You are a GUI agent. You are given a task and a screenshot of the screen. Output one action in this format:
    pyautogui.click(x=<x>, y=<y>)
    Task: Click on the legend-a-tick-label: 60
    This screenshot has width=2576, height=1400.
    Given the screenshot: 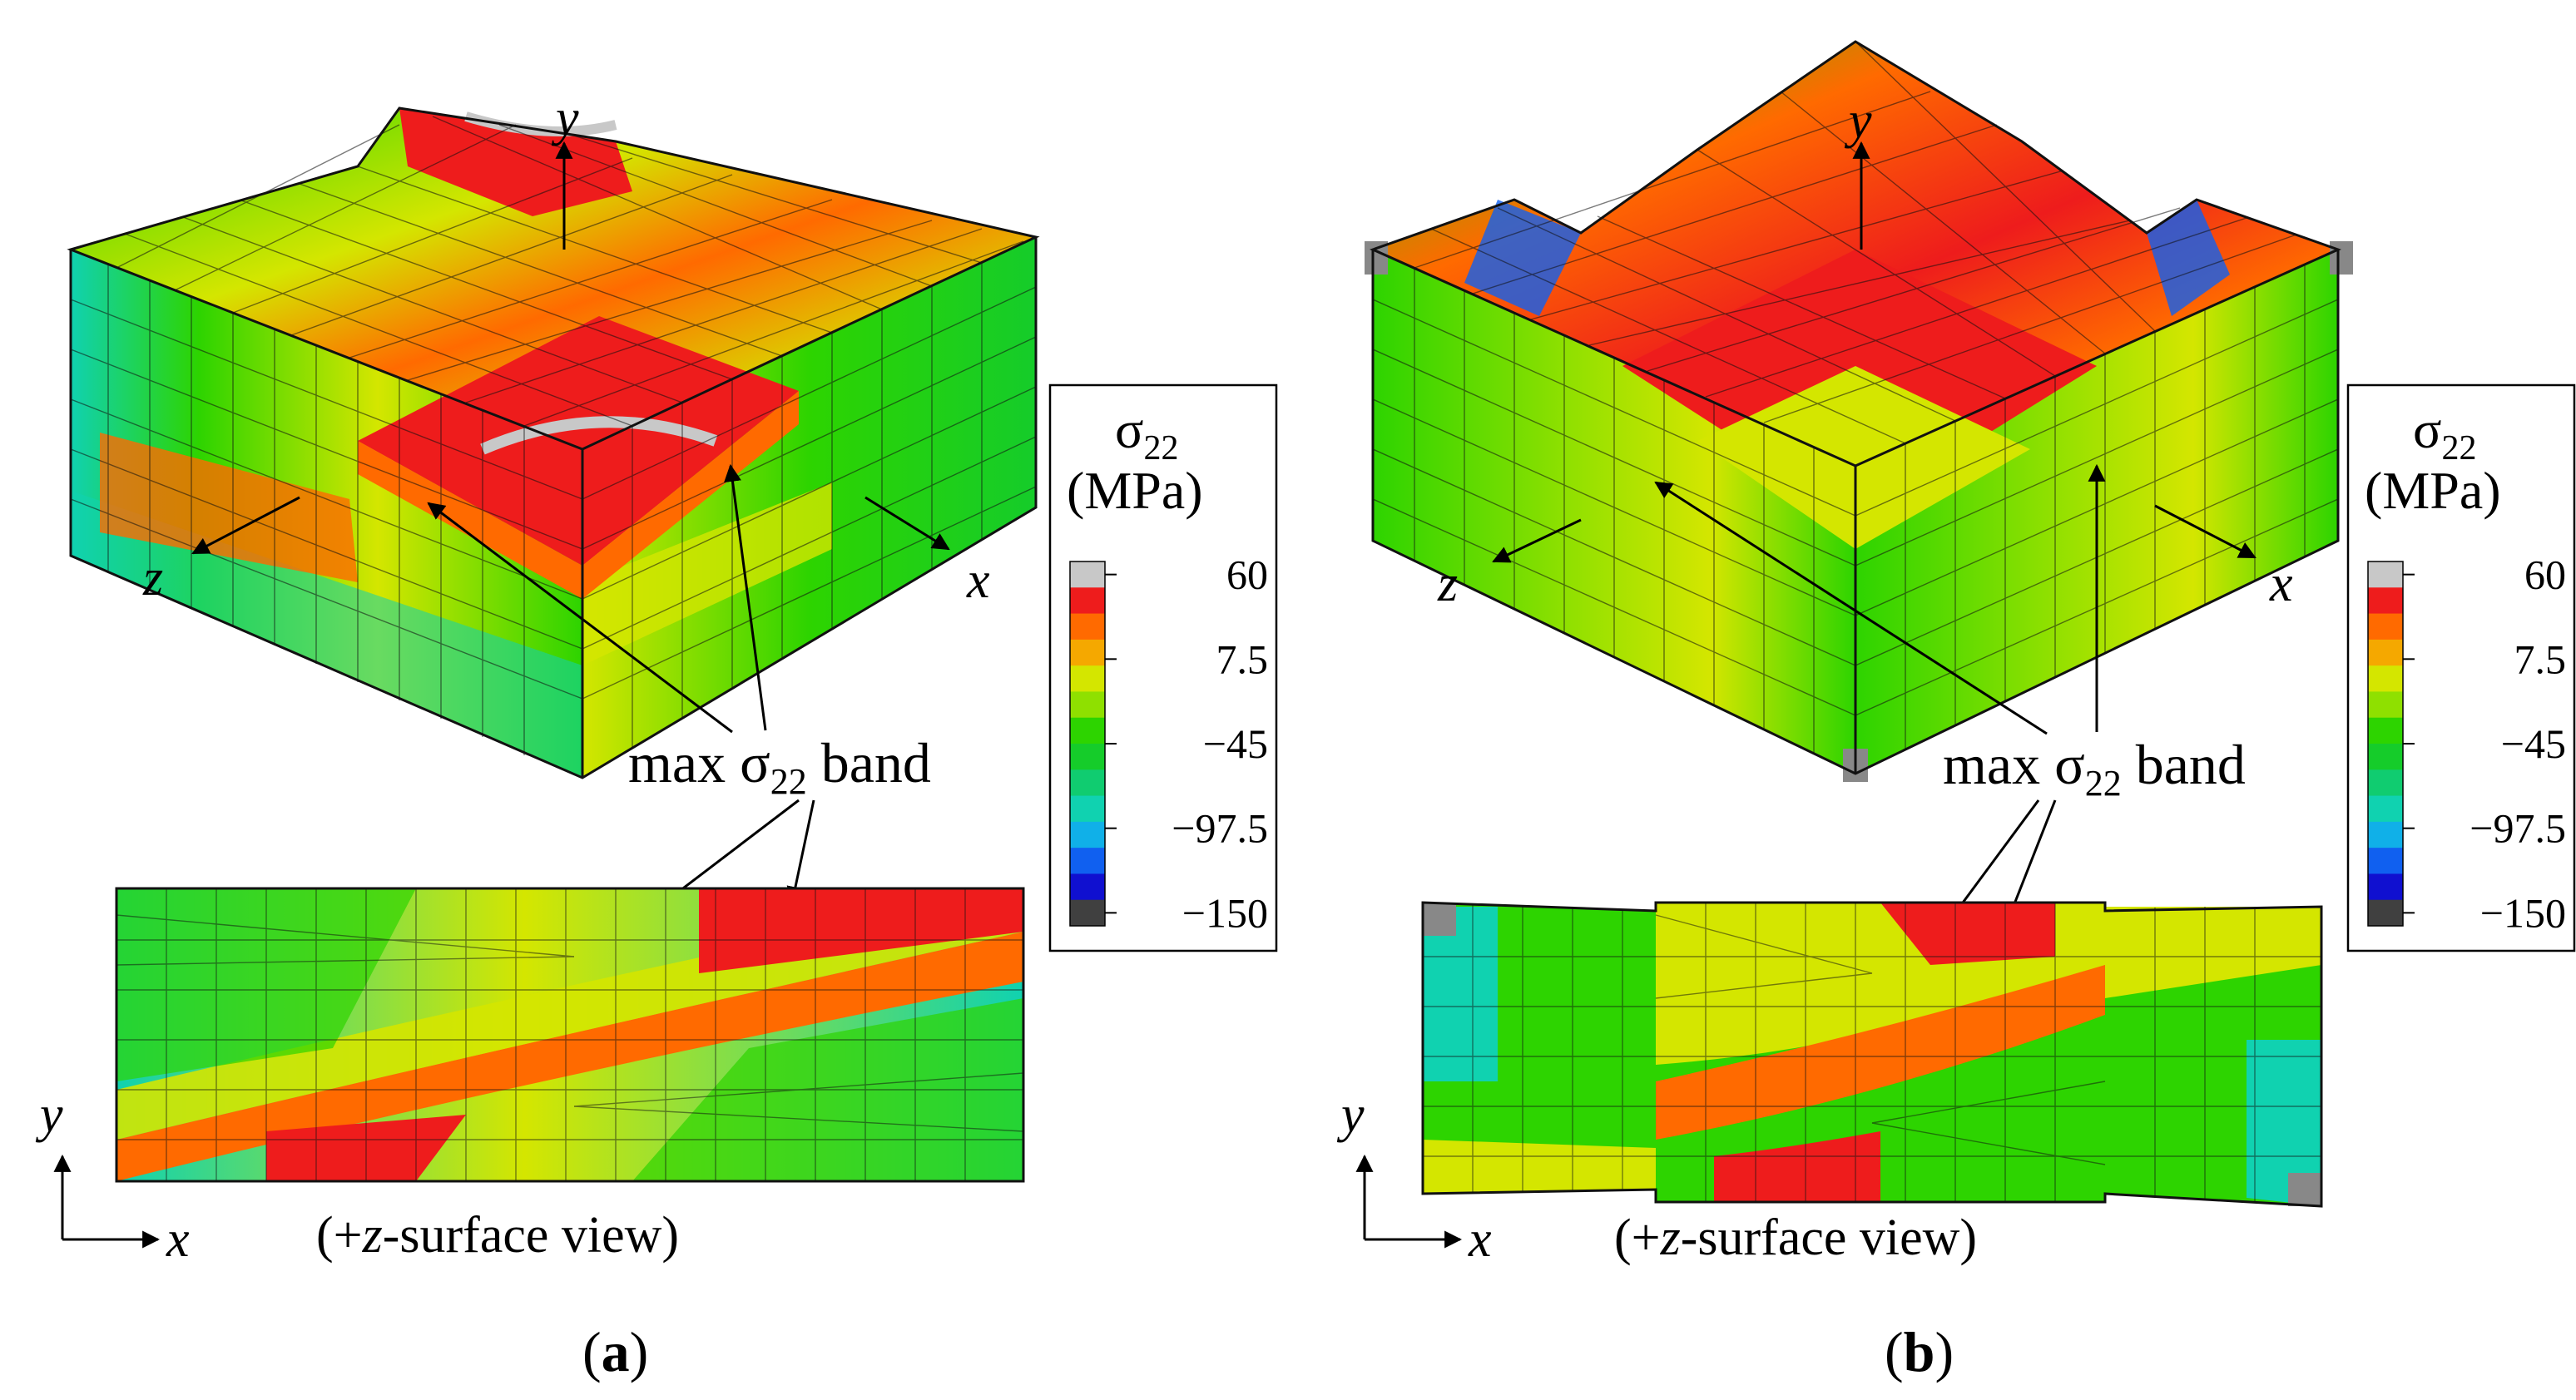 What is the action you would take?
    pyautogui.click(x=1247, y=575)
    